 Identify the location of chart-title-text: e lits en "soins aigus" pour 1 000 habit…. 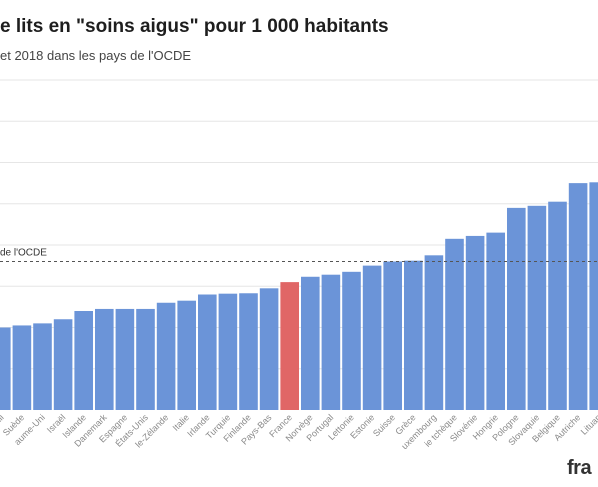
(194, 26).